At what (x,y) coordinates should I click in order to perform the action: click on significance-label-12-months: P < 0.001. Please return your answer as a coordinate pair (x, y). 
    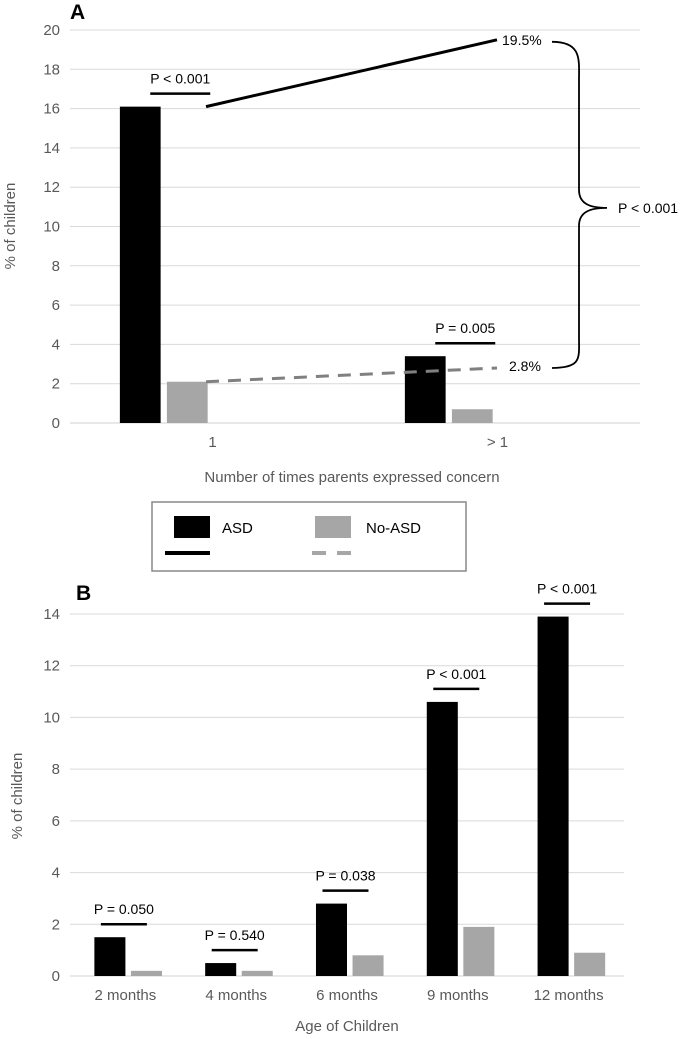
    Looking at the image, I should click on (567, 589).